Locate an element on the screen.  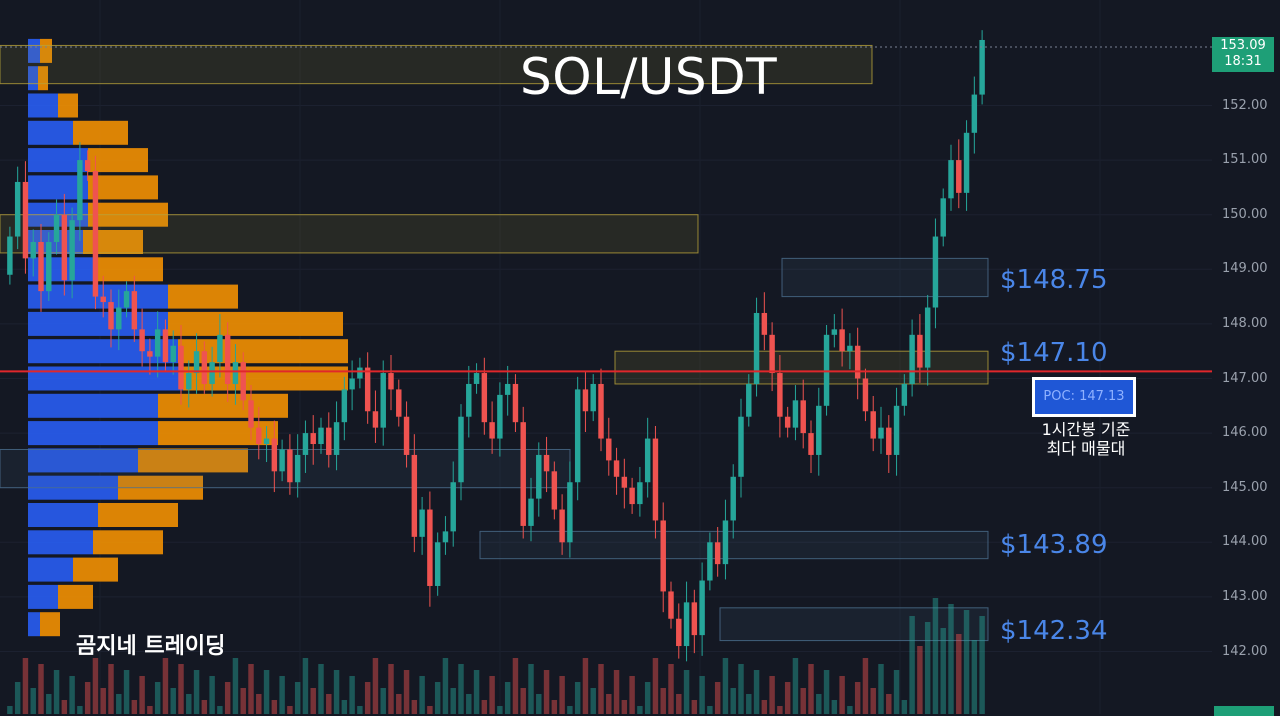
volume-bars is located at coordinates (496, 656).